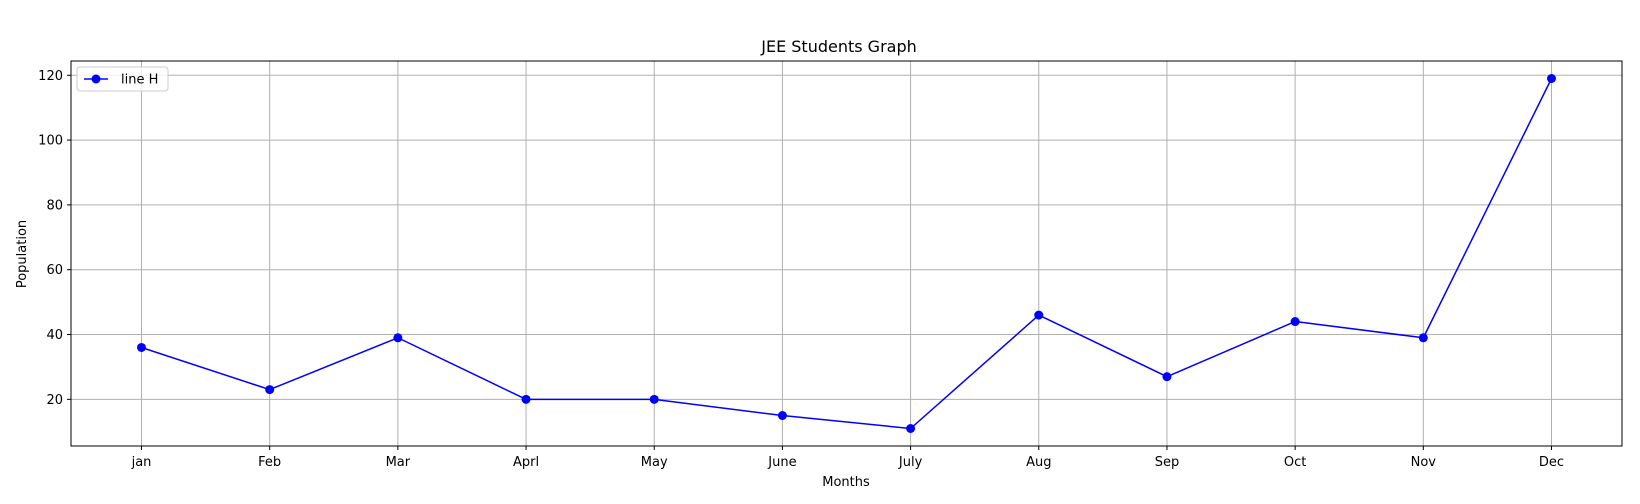  What do you see at coordinates (1424, 462) in the screenshot?
I see `x-tick-label: Nov` at bounding box center [1424, 462].